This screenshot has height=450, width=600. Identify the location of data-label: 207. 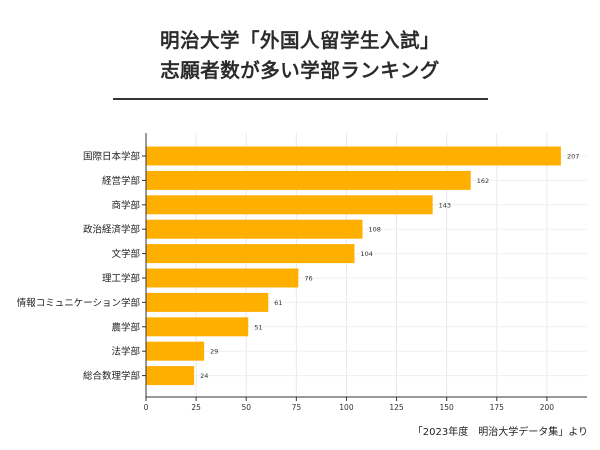
(573, 157).